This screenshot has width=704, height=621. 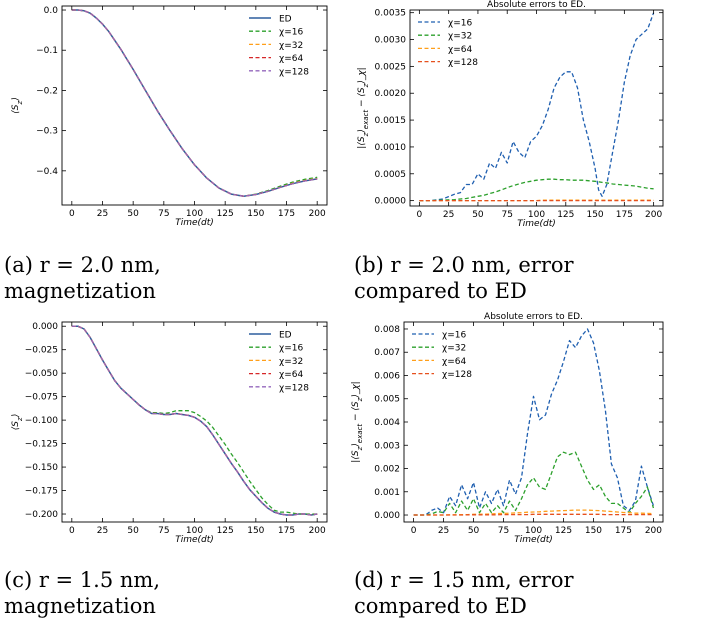 What do you see at coordinates (164, 278) in the screenshot?
I see `caption-a: (a) r = 2.0 nm, magnetization` at bounding box center [164, 278].